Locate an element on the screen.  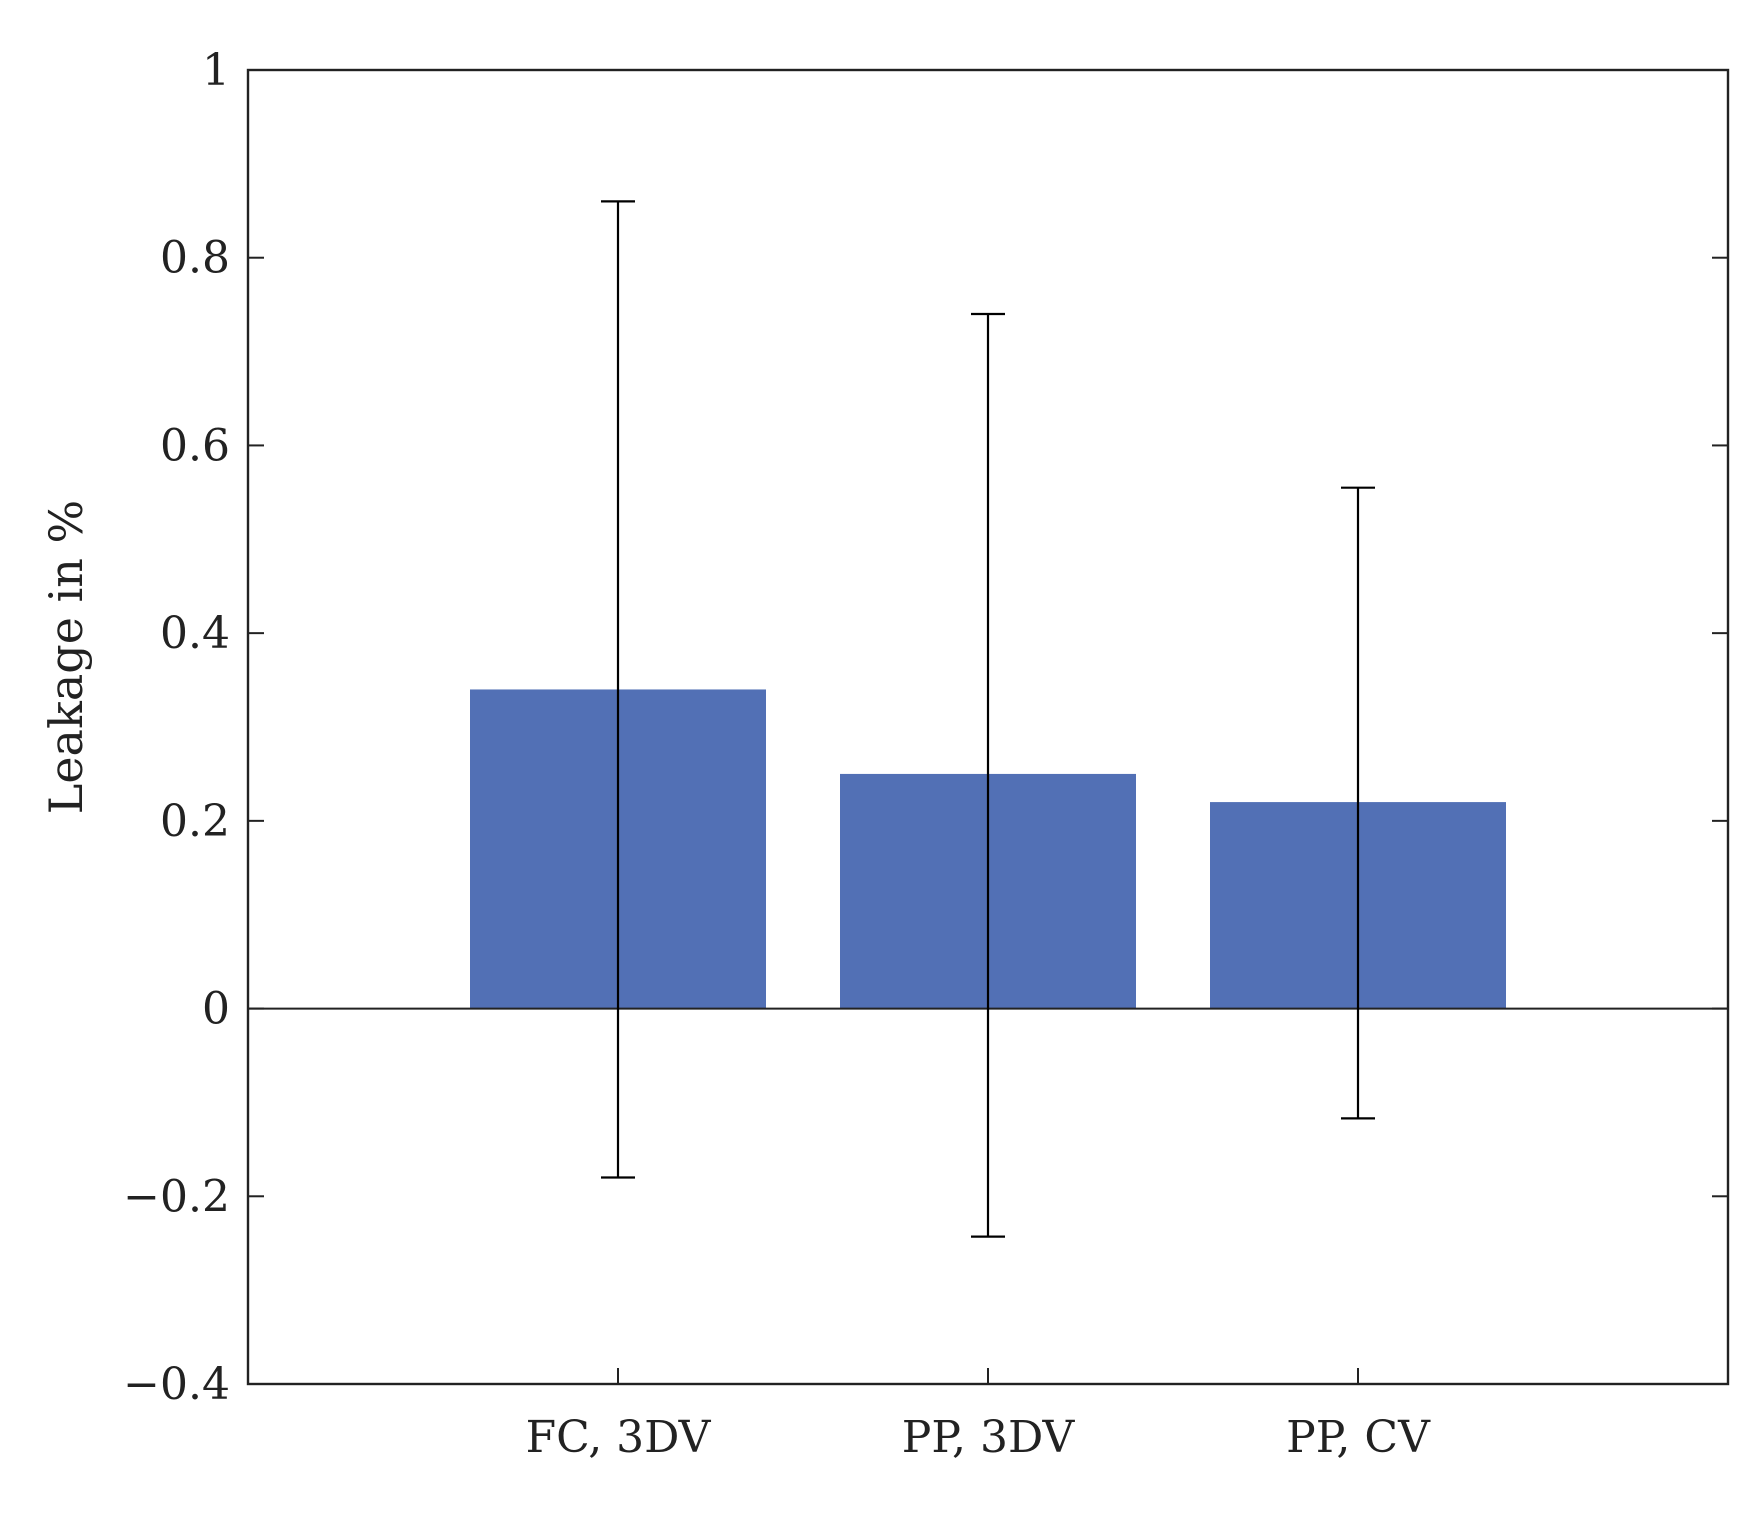
y-tick-label: 0.4 is located at coordinates (195, 633).